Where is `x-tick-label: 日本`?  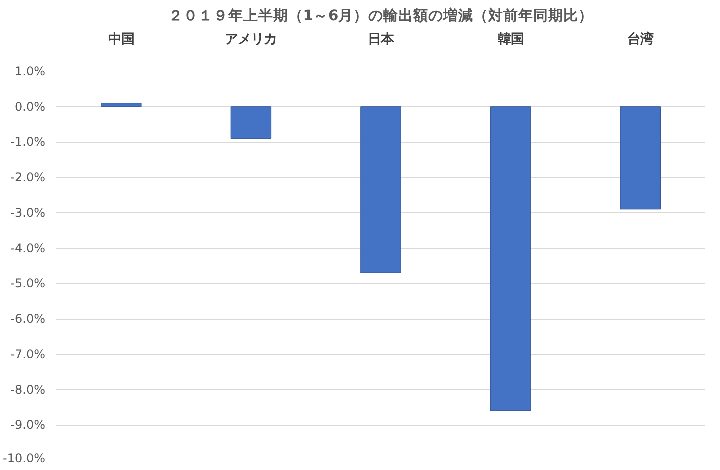 x-tick-label: 日本 is located at coordinates (381, 40).